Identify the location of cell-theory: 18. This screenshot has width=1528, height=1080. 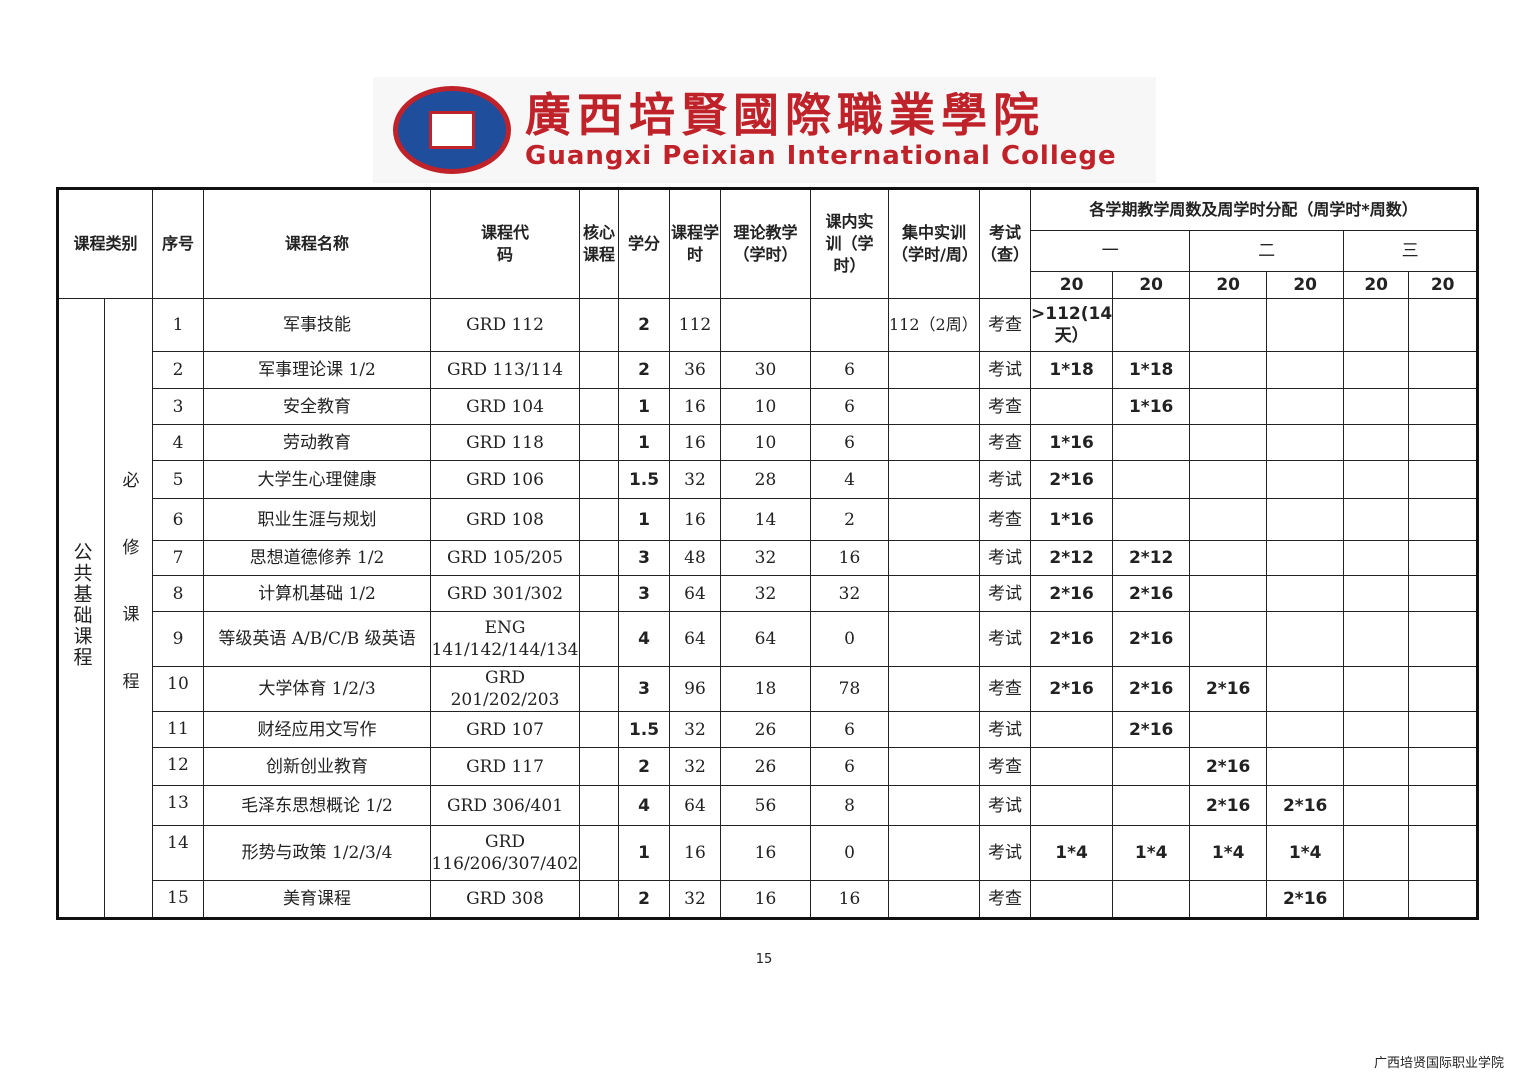
(765, 689).